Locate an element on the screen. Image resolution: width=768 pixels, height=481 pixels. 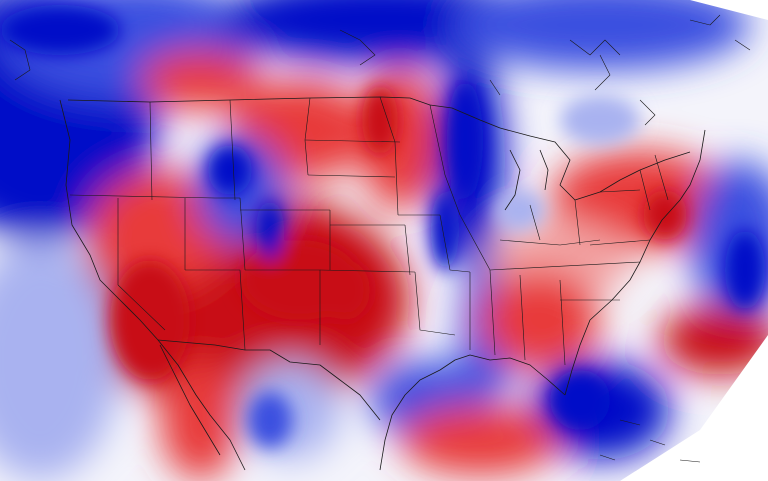
lake-michigan is located at coordinates (512, 180).